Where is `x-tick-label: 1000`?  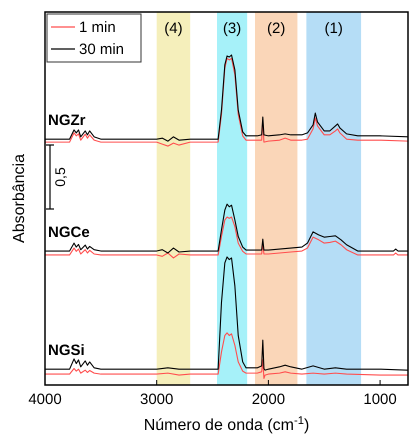
x-tick-label: 1000 is located at coordinates (380, 399).